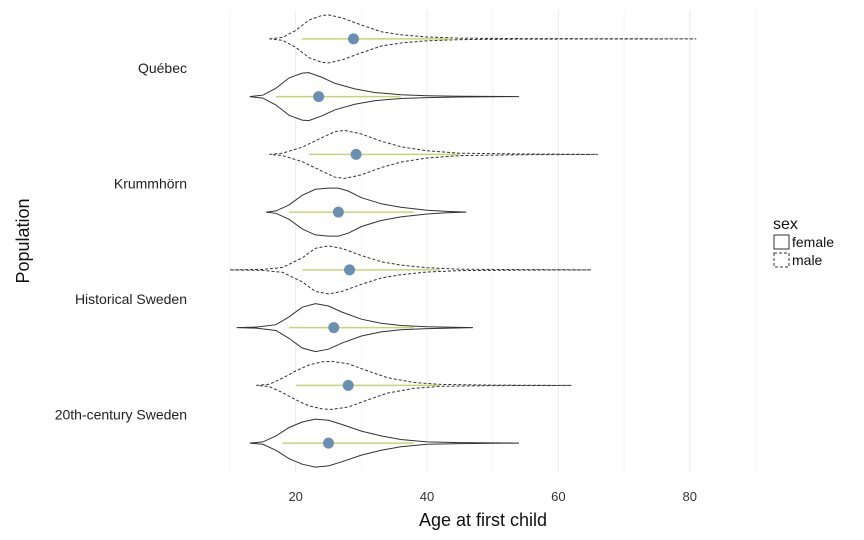  Describe the element at coordinates (690, 496) in the screenshot. I see `x-tick-label: 80` at that location.